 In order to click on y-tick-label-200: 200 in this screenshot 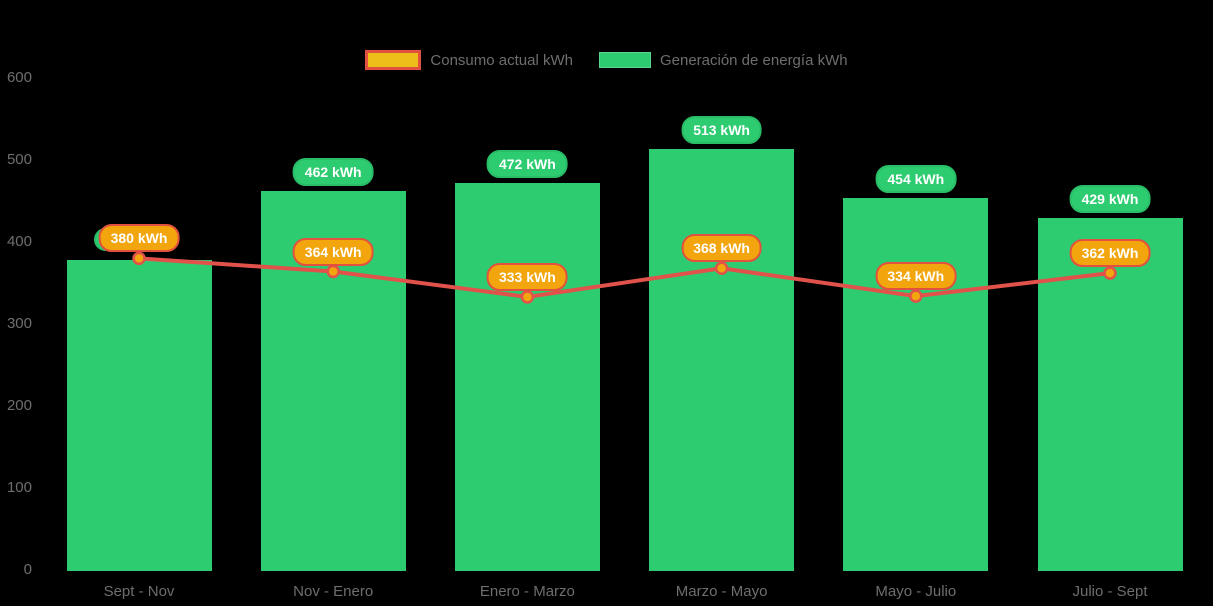, I will do `click(19, 405)`.